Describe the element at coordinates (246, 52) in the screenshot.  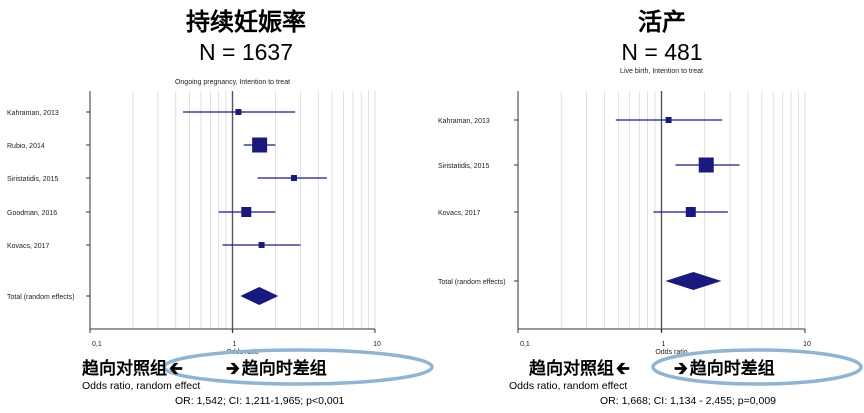
I see `panel-1-sample-size: N = 1637` at that location.